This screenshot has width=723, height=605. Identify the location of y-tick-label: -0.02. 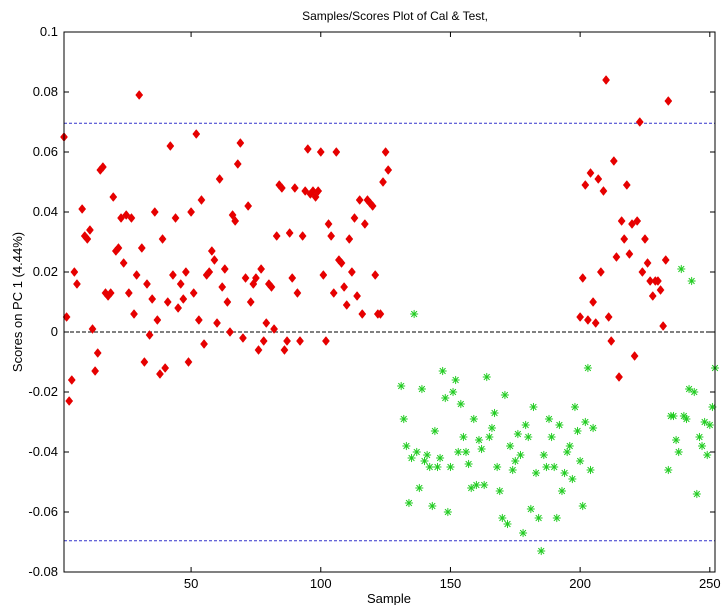
(43, 391).